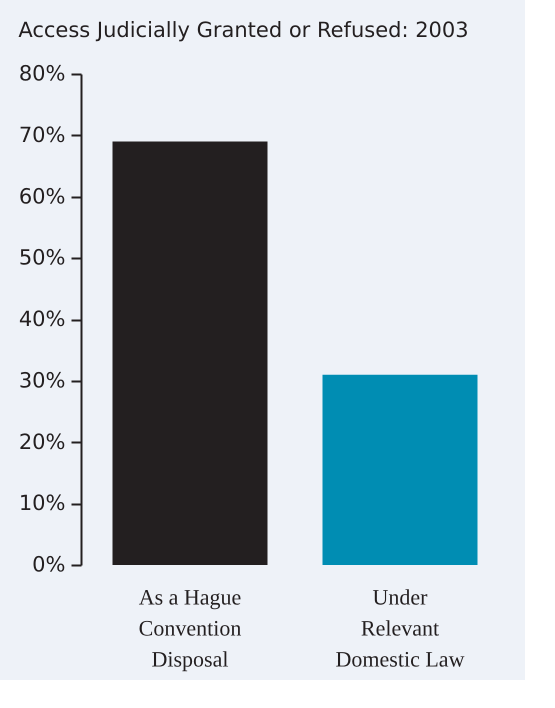  What do you see at coordinates (42, 258) in the screenshot?
I see `y-tick-label: 50%` at bounding box center [42, 258].